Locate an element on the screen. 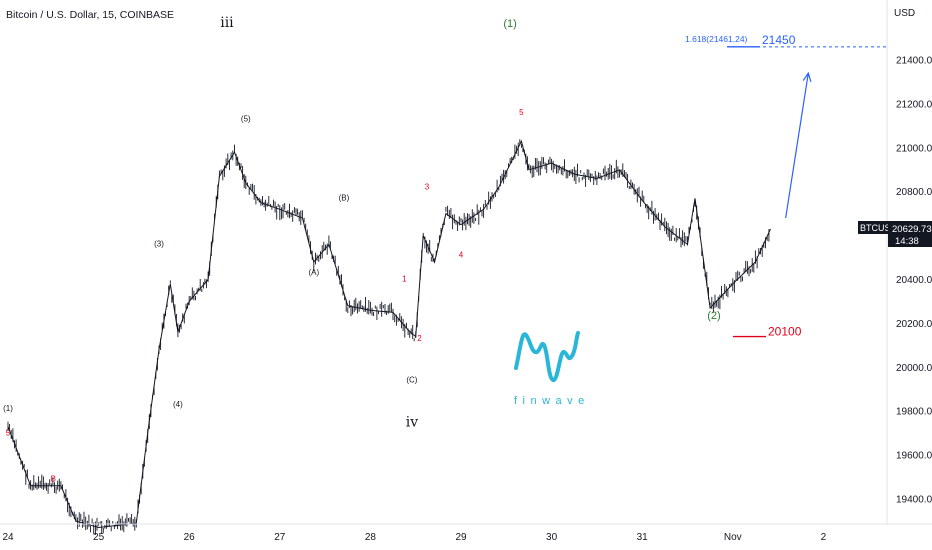 This screenshot has height=550, width=932. wave-label: 1 is located at coordinates (404, 279).